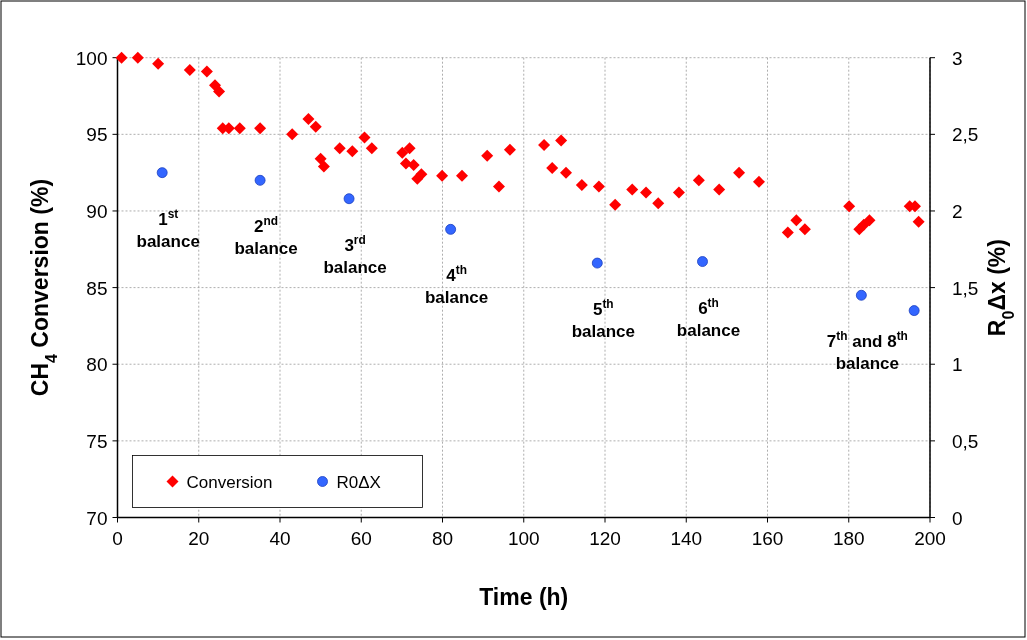 The image size is (1027, 640). What do you see at coordinates (168, 228) in the screenshot?
I see `annotation: 1$^{st}$ balance` at bounding box center [168, 228].